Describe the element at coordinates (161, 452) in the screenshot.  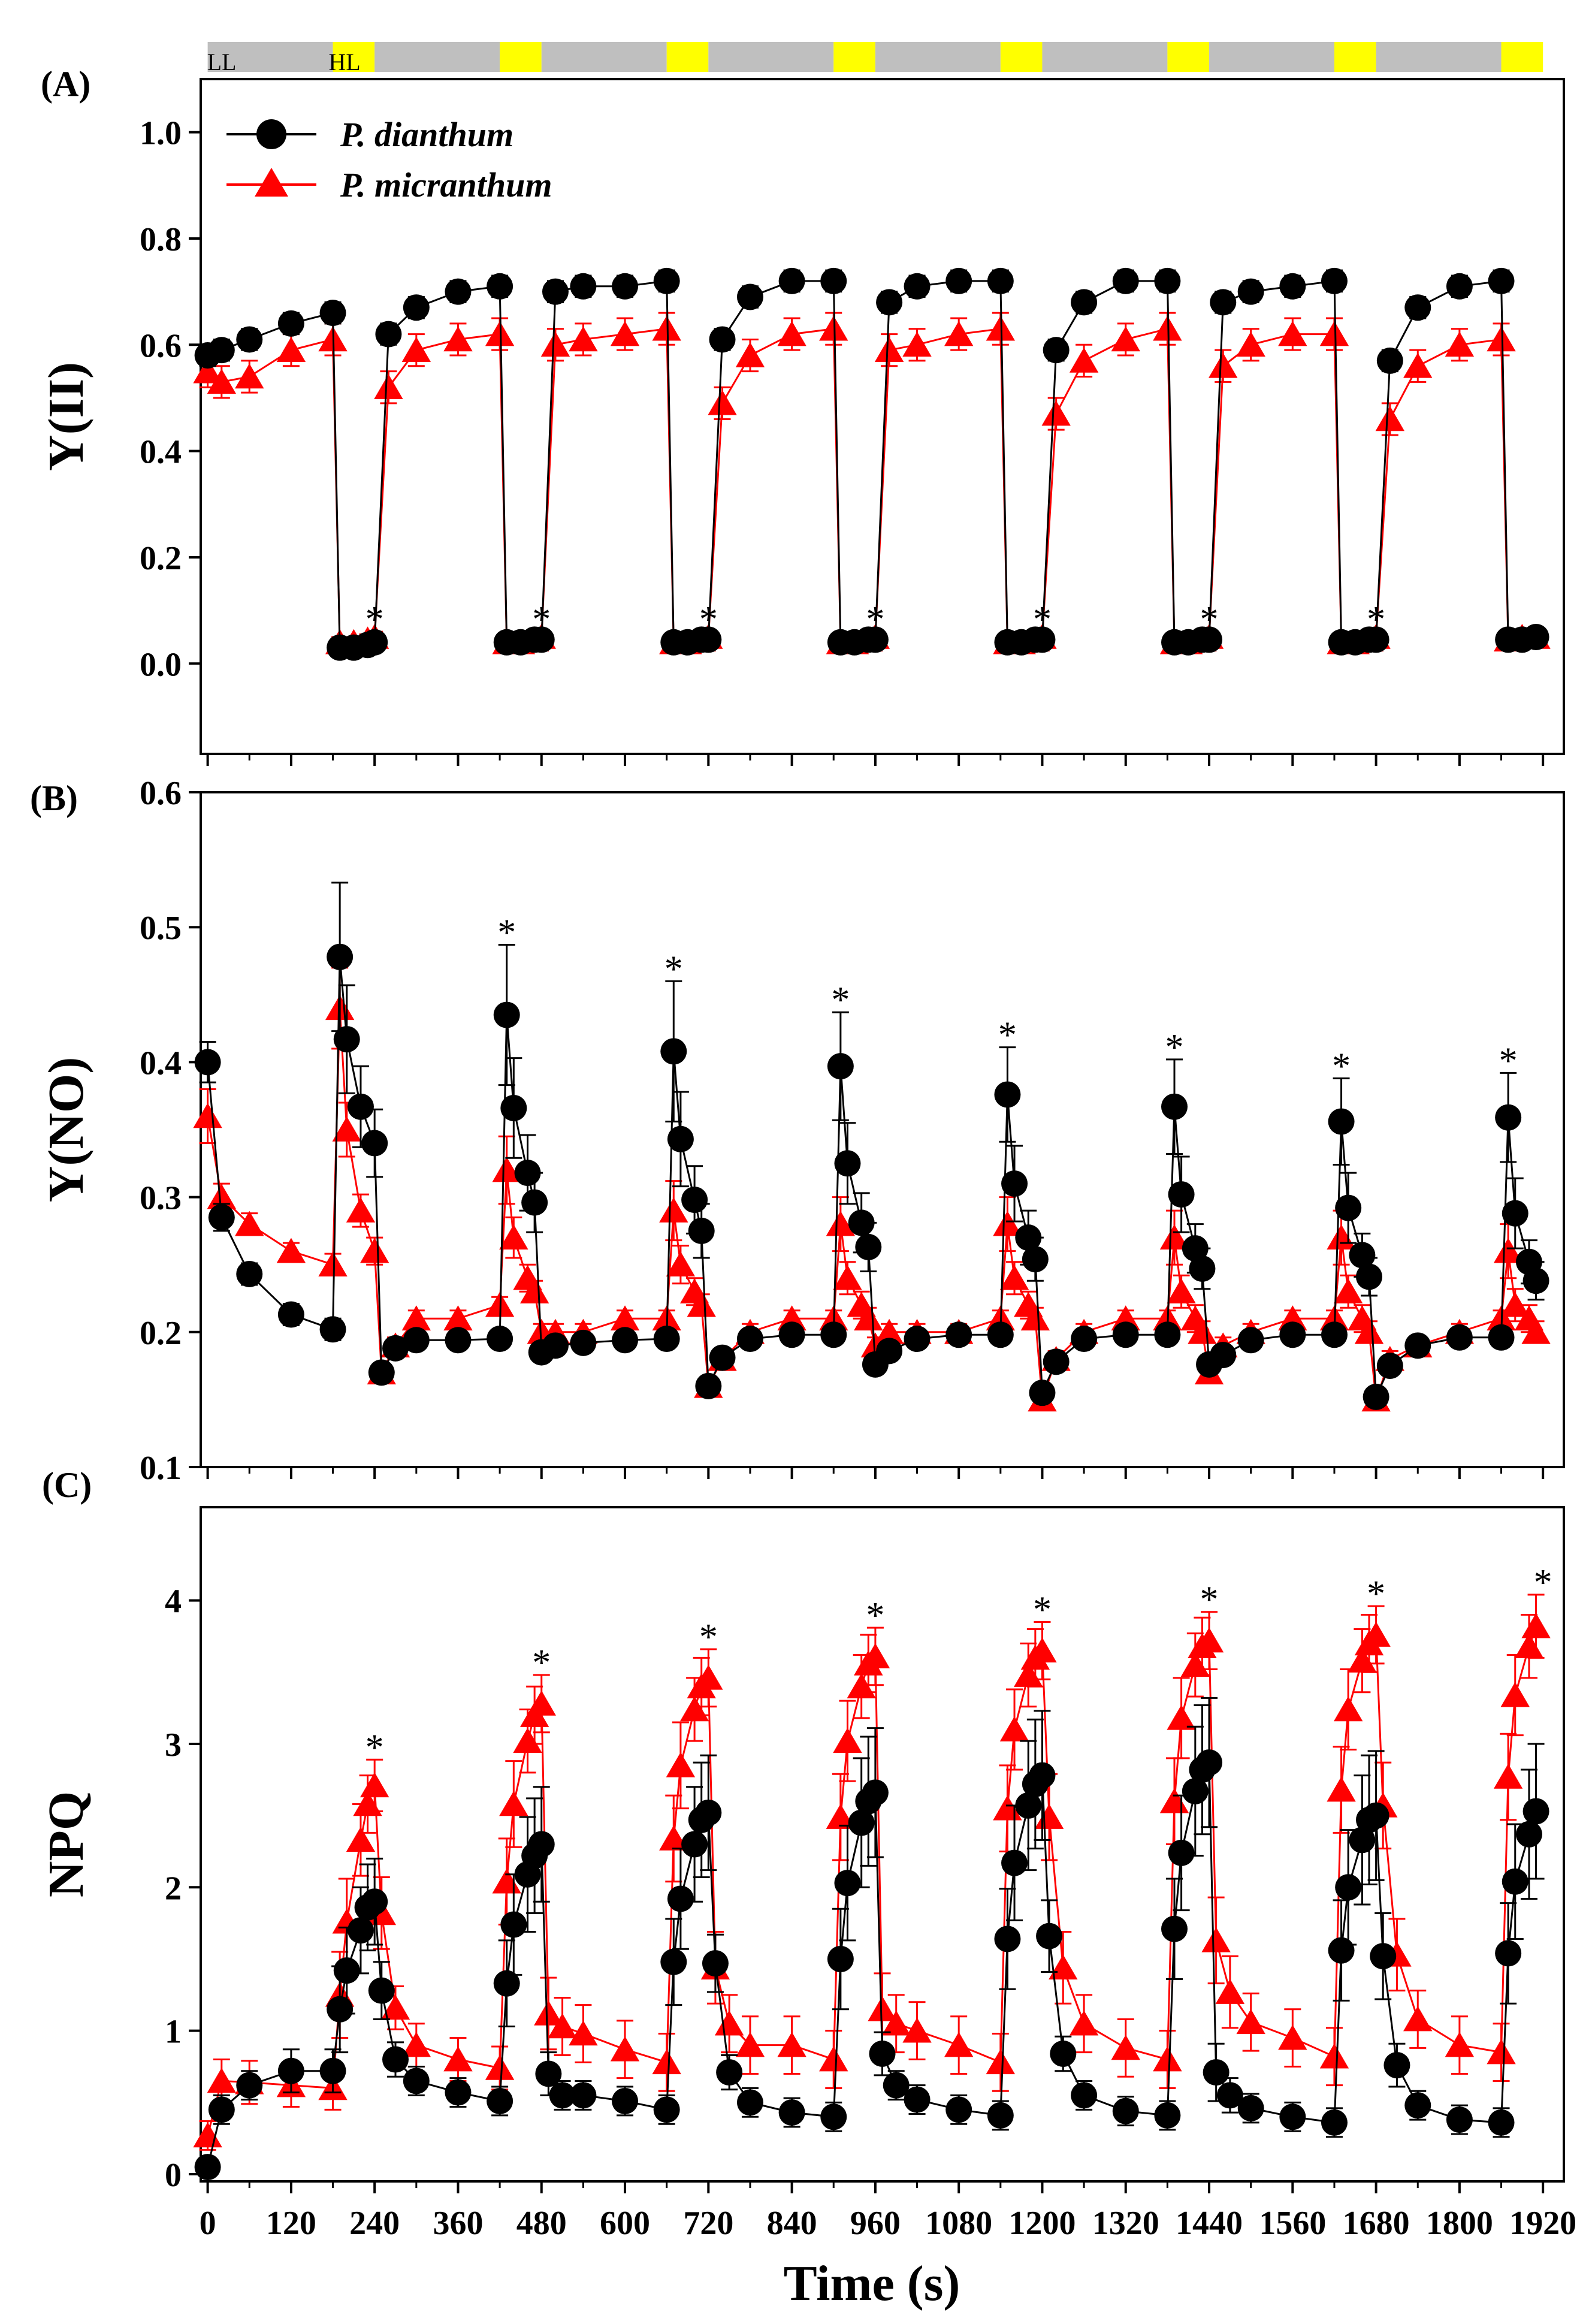
I see `y-tick-label-a: 0.4` at that location.